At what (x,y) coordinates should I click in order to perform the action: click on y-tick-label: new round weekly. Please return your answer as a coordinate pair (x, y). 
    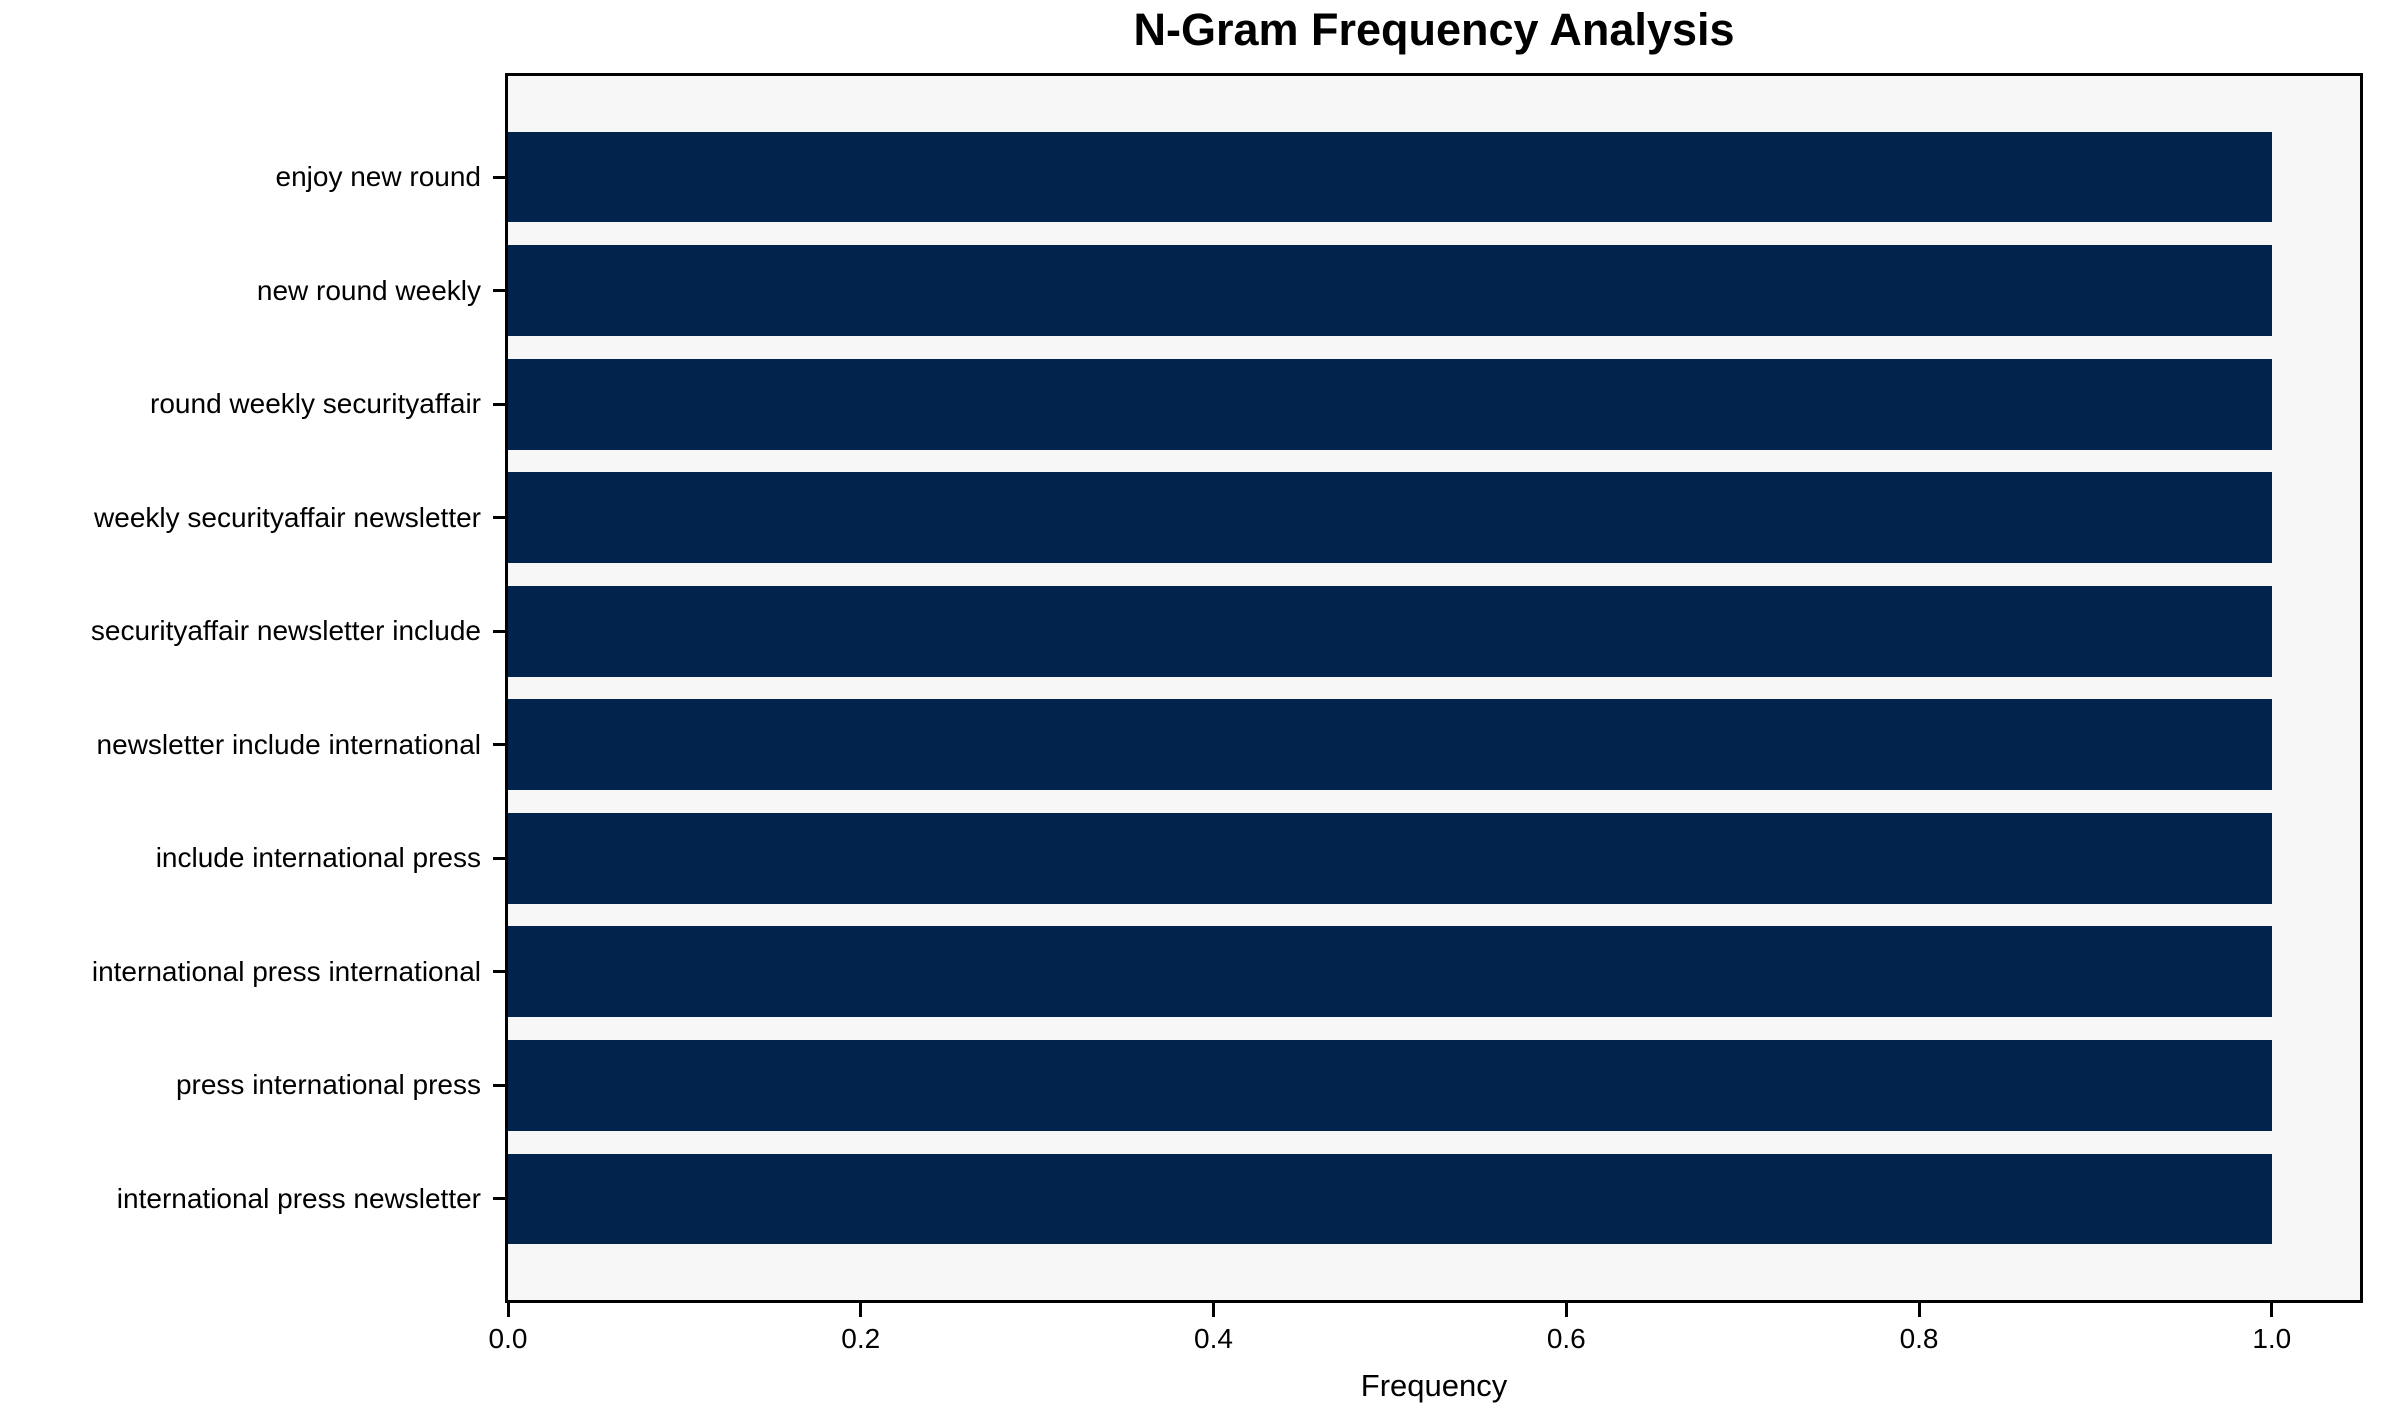
    Looking at the image, I should click on (368, 290).